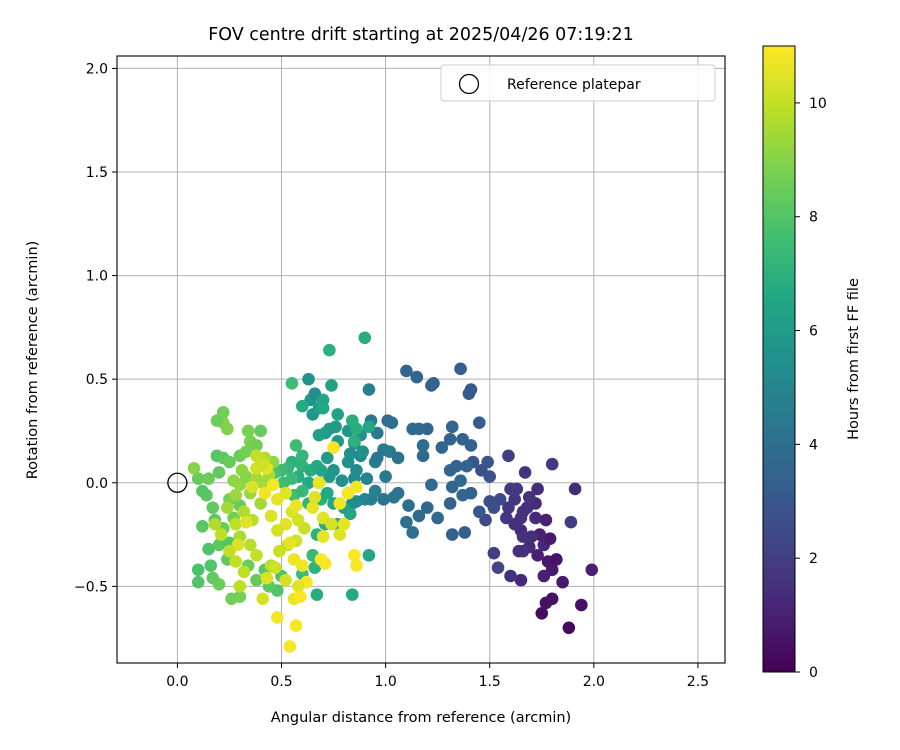  I want to click on x-axis-label: Angular distance from reference (arcmin), so click(421, 718).